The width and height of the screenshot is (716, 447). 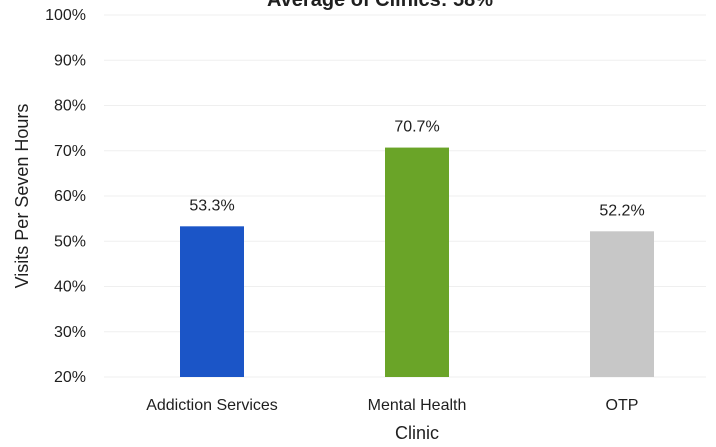 What do you see at coordinates (212, 405) in the screenshot?
I see `x-tick-label: Addiction Services` at bounding box center [212, 405].